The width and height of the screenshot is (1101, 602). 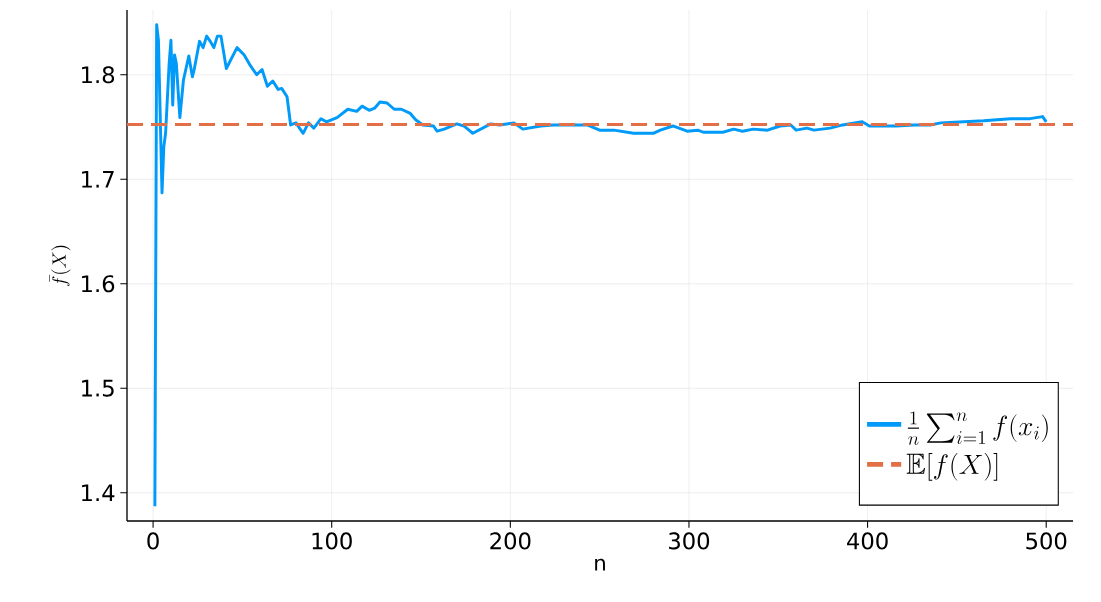 I want to click on y-axis-title: $\bar{f}(X)$, so click(x=60, y=266).